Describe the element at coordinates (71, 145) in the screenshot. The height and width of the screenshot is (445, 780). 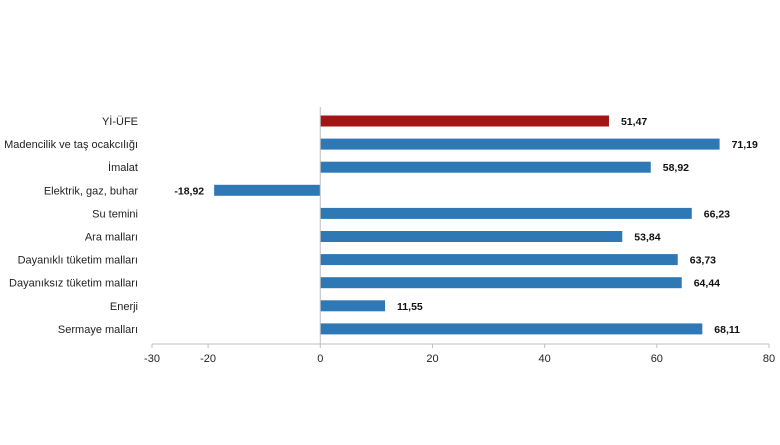
I see `category-label: Madencilik ve taş ocakcılığı` at that location.